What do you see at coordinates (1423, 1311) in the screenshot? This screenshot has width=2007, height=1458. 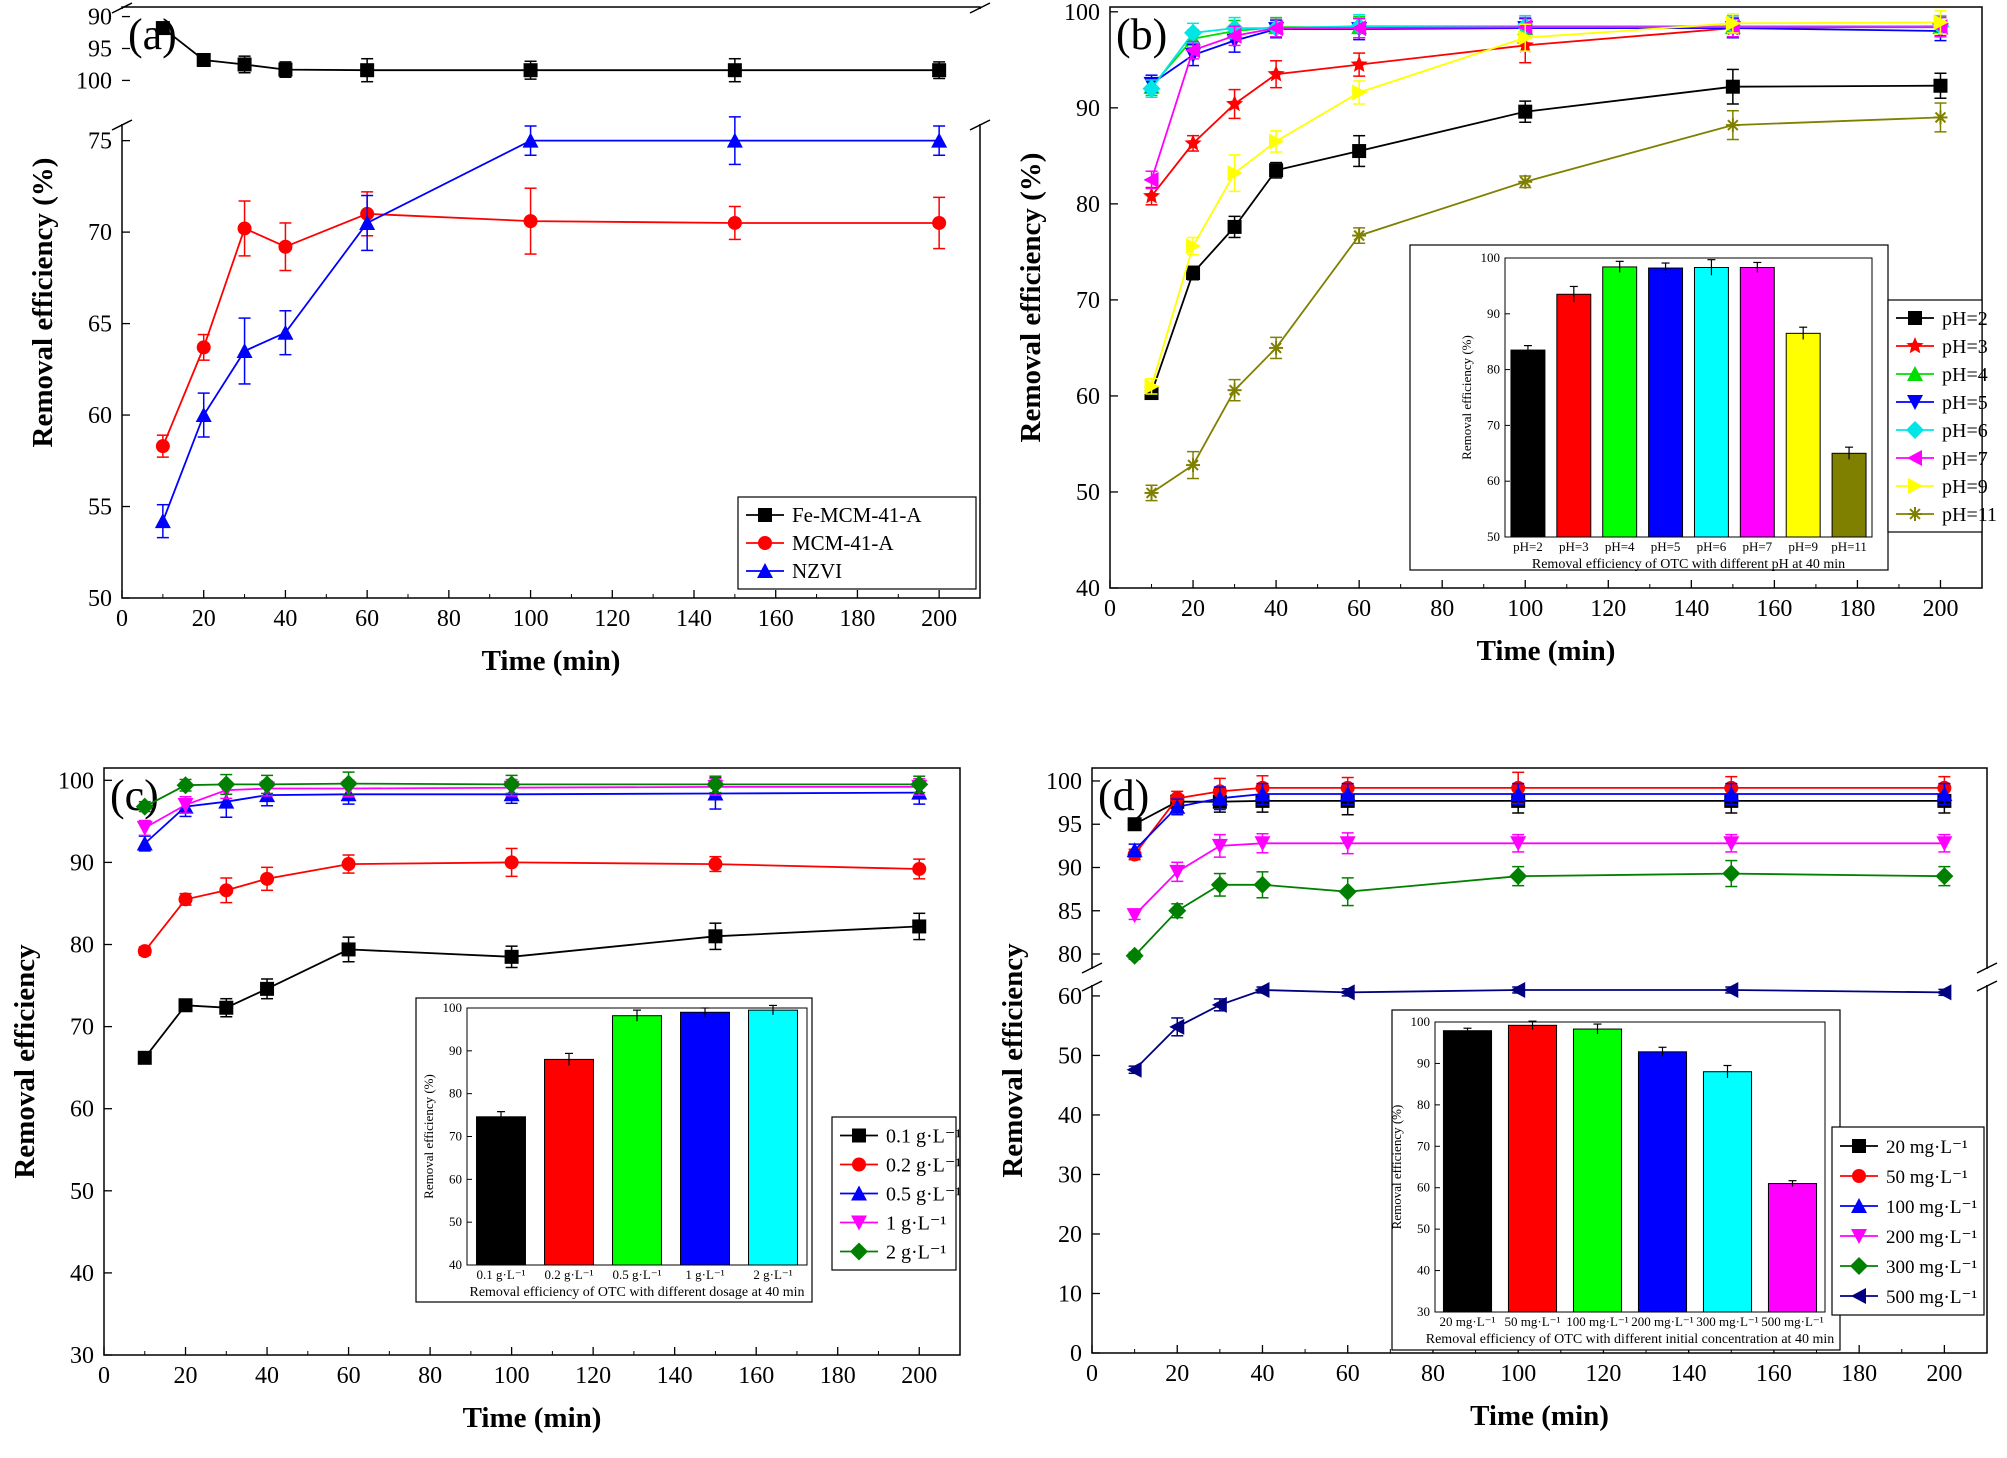 I see `inset-y-tick-label: 30` at bounding box center [1423, 1311].